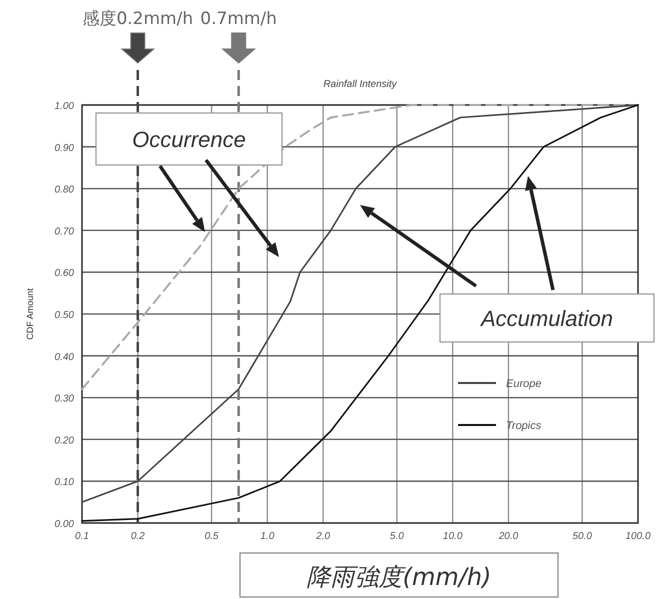 This screenshot has height=599, width=660. Describe the element at coordinates (64, 190) in the screenshot. I see `y-tick-label: 0.80` at that location.